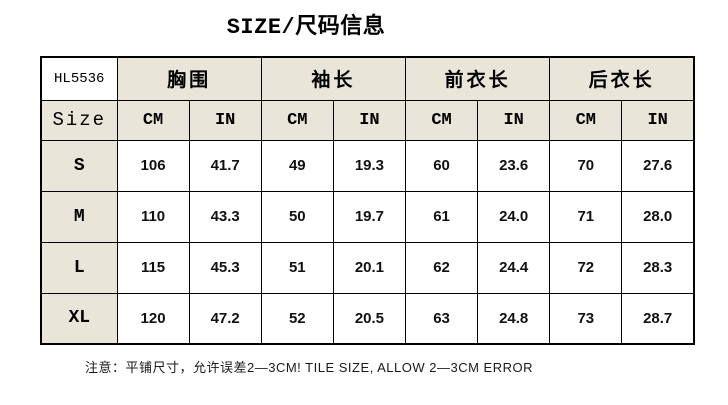 The image size is (728, 405). What do you see at coordinates (225, 165) in the screenshot?
I see `value-cell: 41.7` at bounding box center [225, 165].